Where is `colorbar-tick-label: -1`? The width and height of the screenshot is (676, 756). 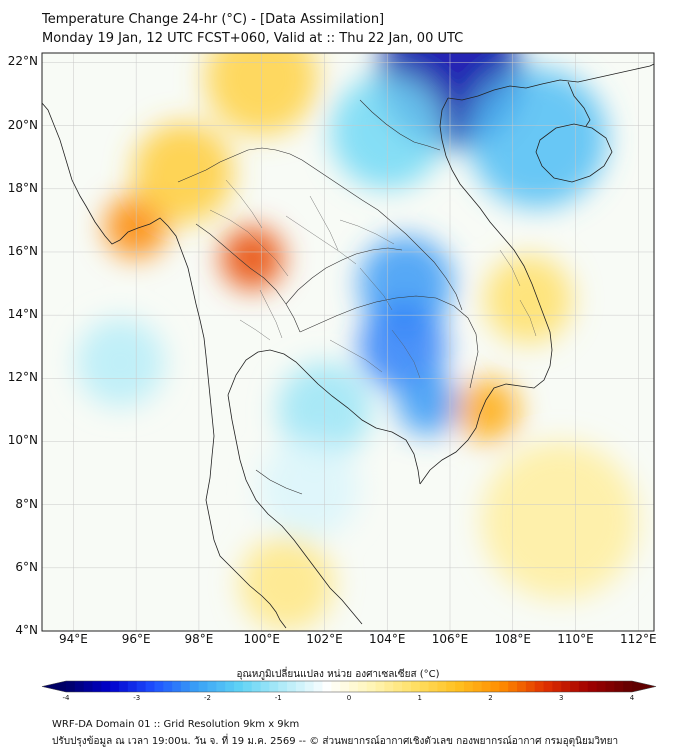 colorbar-tick-label: -1 is located at coordinates (278, 698).